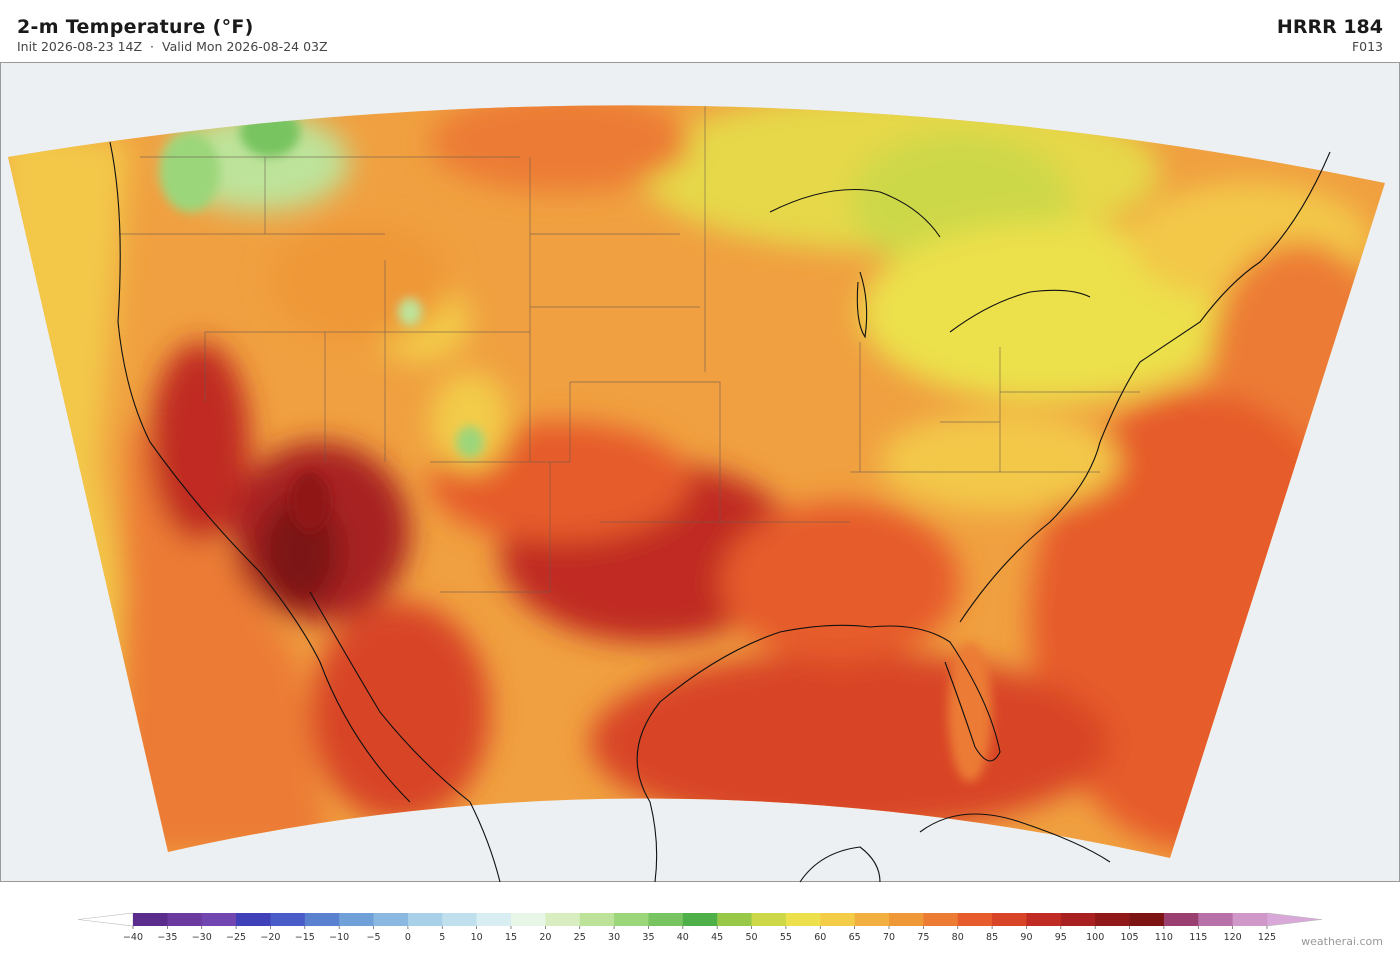 This screenshot has height=956, width=1400. What do you see at coordinates (580, 937) in the screenshot?
I see `colorbar-tick-label: 25` at bounding box center [580, 937].